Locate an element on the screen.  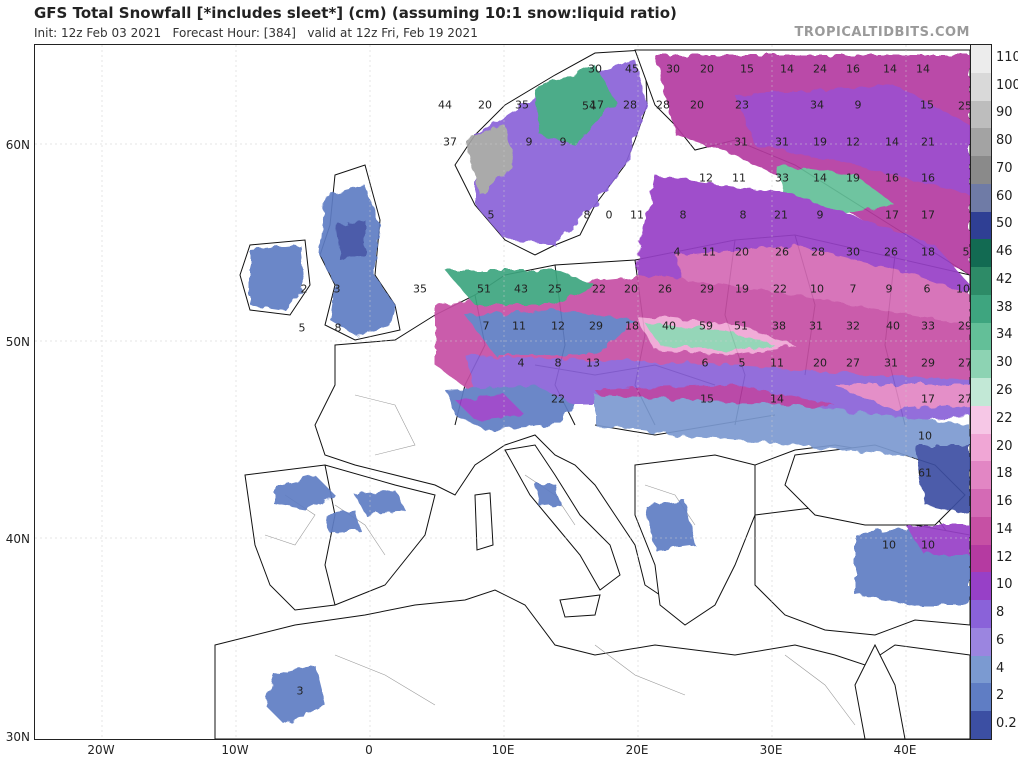
site-brand: TROPICALTIDBITS.COM is located at coordinates (882, 32).